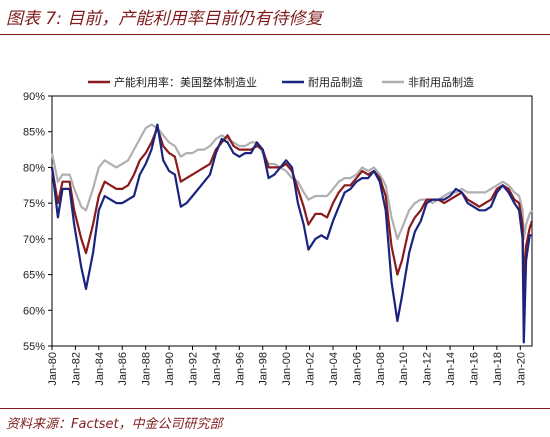 The height and width of the screenshot is (437, 550). Describe the element at coordinates (34, 133) in the screenshot. I see `y-tick-label: 85%` at that location.